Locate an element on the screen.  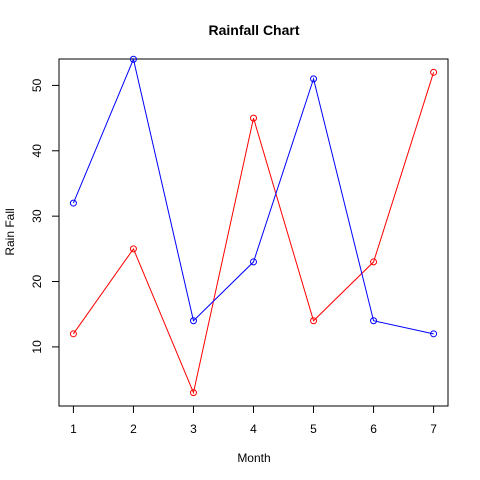
x-tick-label: 2 is located at coordinates (133, 429).